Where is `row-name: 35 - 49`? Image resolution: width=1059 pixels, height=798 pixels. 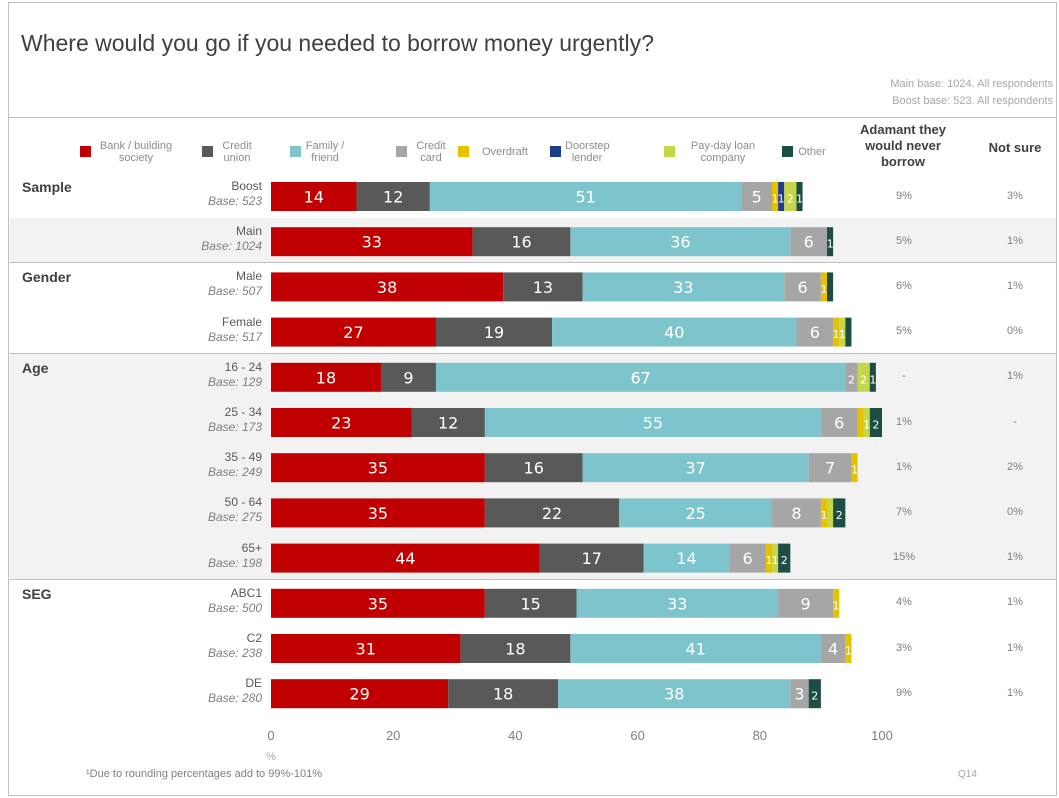 row-name: 35 - 49 is located at coordinates (243, 457).